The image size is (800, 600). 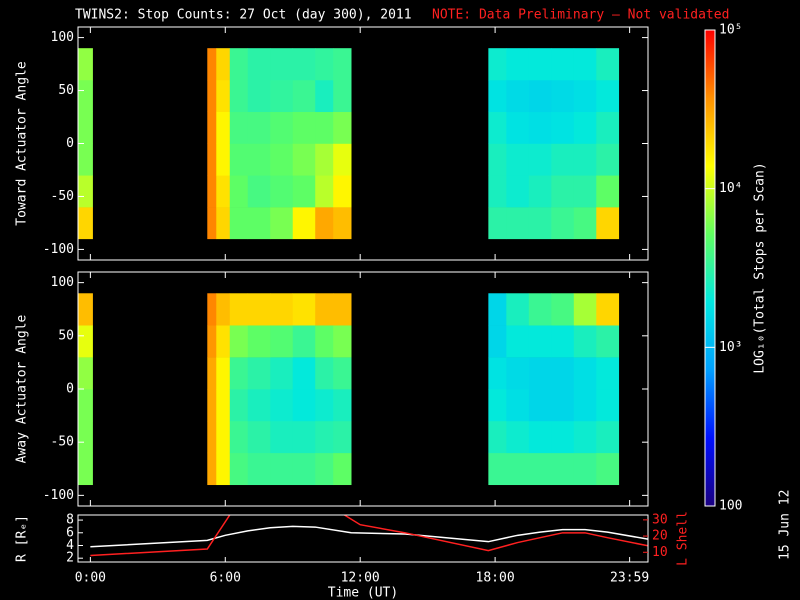 What do you see at coordinates (660, 536) in the screenshot?
I see `y2-tick-label: 20` at bounding box center [660, 536].